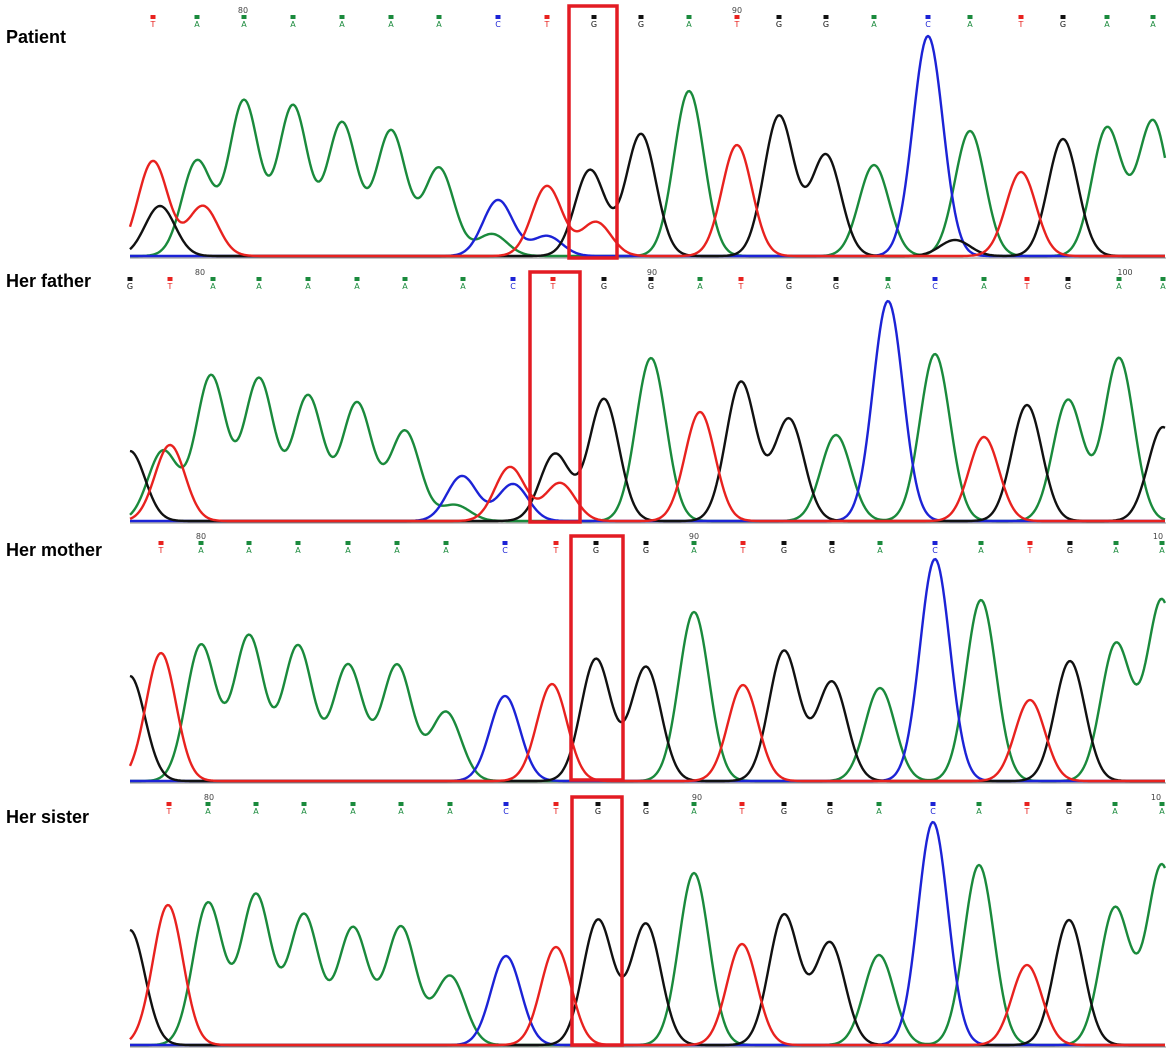 The image size is (1170, 1053). What do you see at coordinates (1158, 536) in the screenshot?
I see `position-label: 10` at bounding box center [1158, 536].